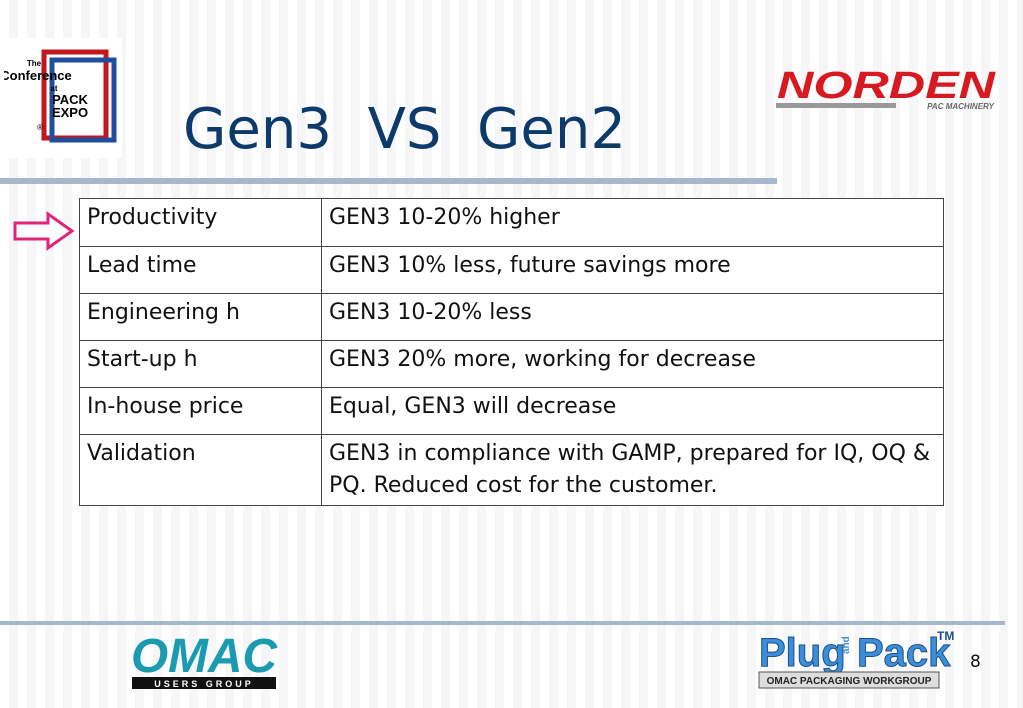  Describe the element at coordinates (975, 662) in the screenshot. I see `page-number: 8` at that location.